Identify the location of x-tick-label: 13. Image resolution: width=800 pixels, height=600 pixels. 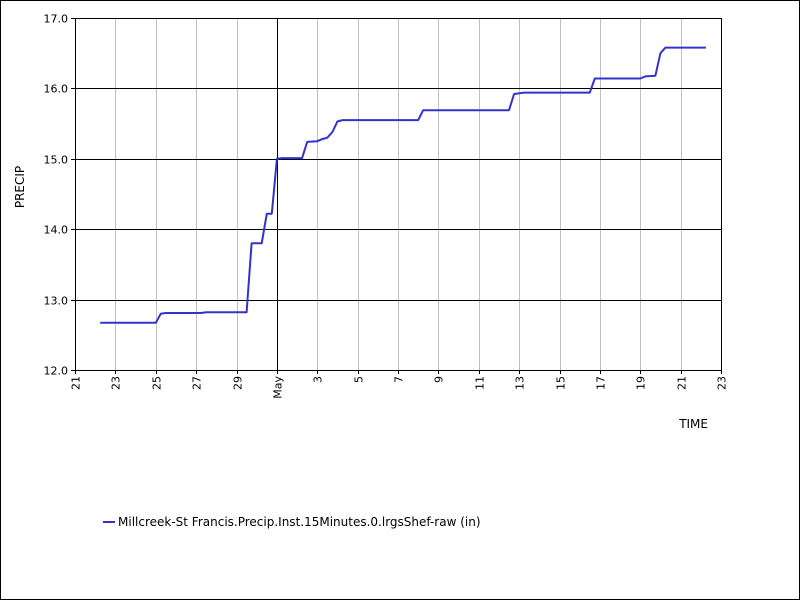
(520, 383).